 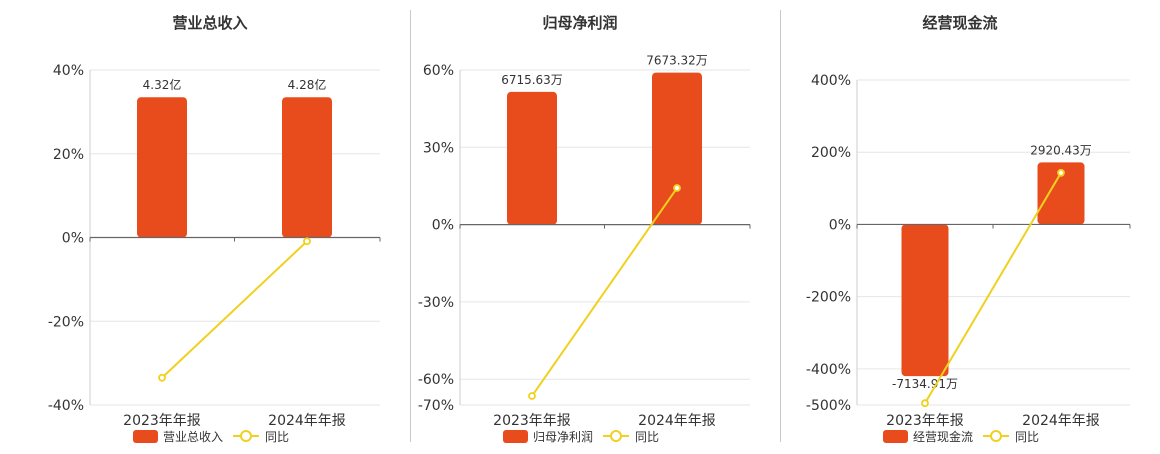 I want to click on bar-data-label: 2920.43万, so click(x=1061, y=150).